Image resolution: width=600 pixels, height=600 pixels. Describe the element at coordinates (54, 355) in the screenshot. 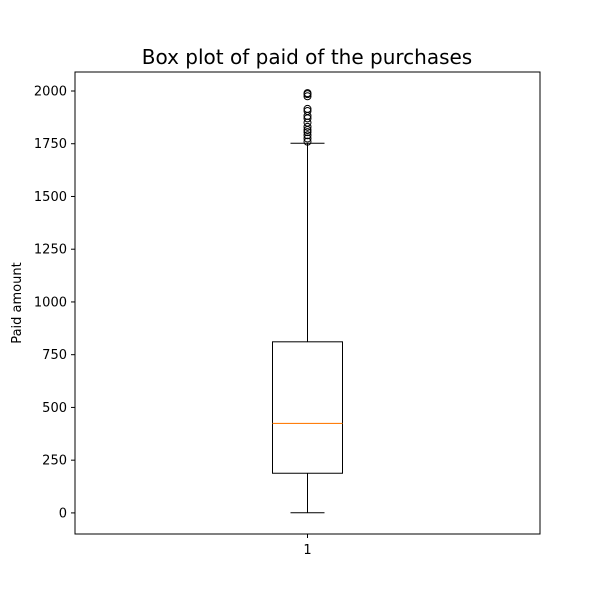

I see `y-tick-label: 750` at that location.